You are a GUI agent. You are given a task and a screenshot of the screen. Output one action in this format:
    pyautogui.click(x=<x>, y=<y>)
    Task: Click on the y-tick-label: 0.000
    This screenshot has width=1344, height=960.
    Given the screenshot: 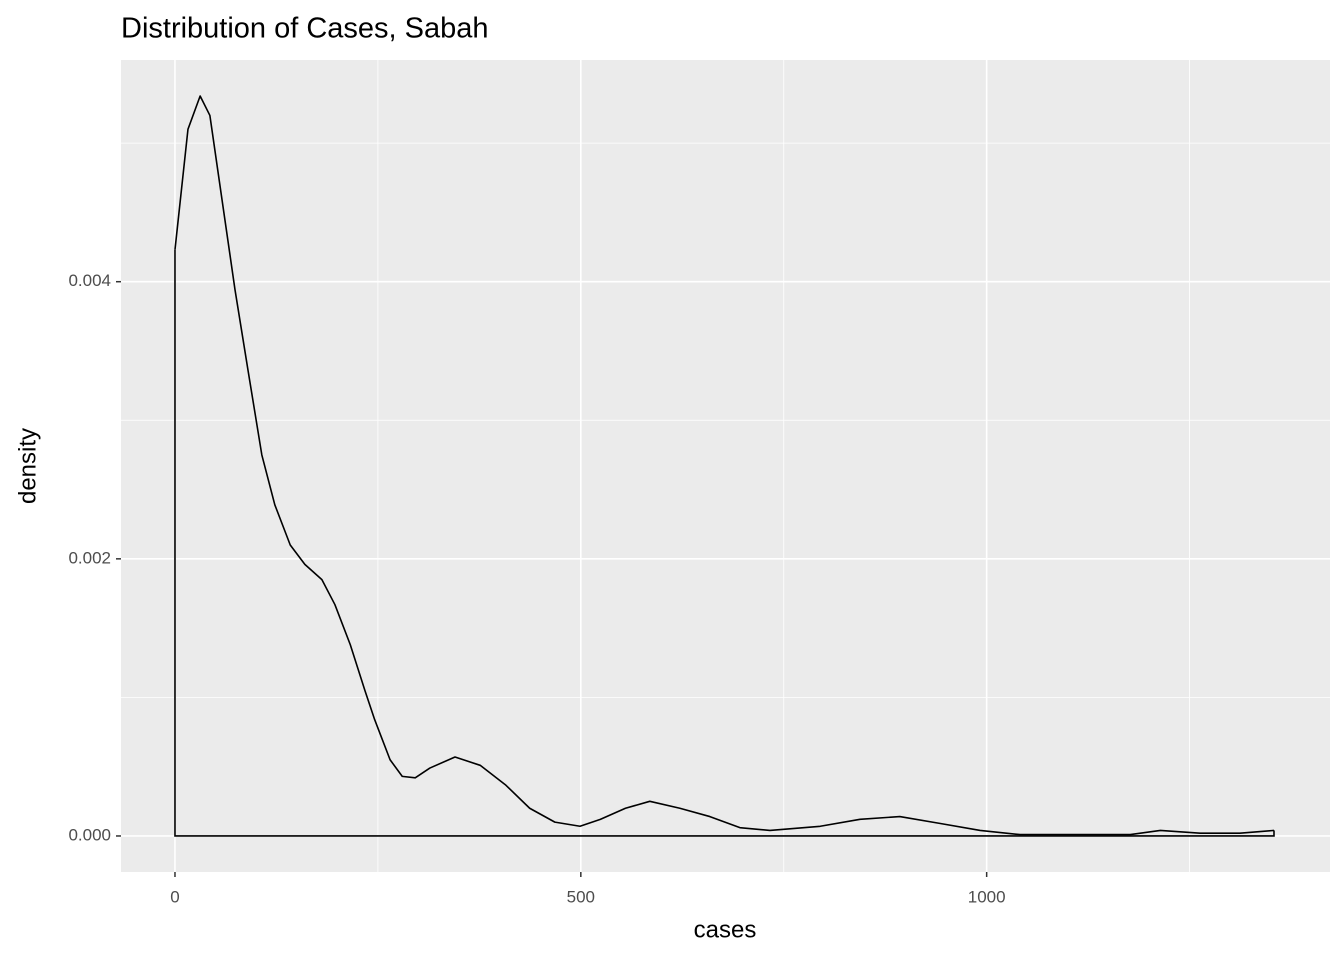 What is the action you would take?
    pyautogui.click(x=89, y=834)
    